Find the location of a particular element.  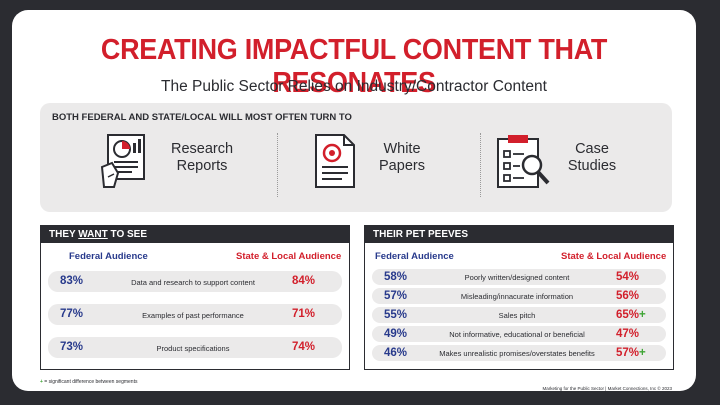

table-row: 55% Sales pitch 65%+ is located at coordinates (519, 315).